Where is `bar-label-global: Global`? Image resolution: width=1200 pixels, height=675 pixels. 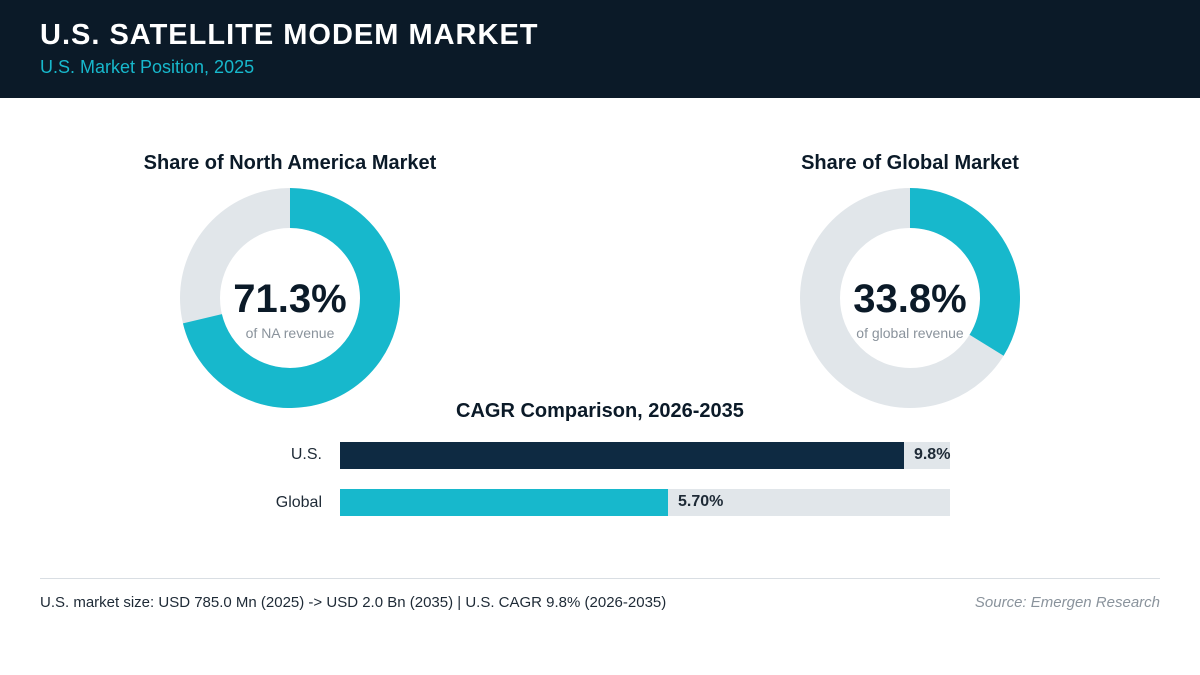 bar-label-global: Global is located at coordinates (298, 502).